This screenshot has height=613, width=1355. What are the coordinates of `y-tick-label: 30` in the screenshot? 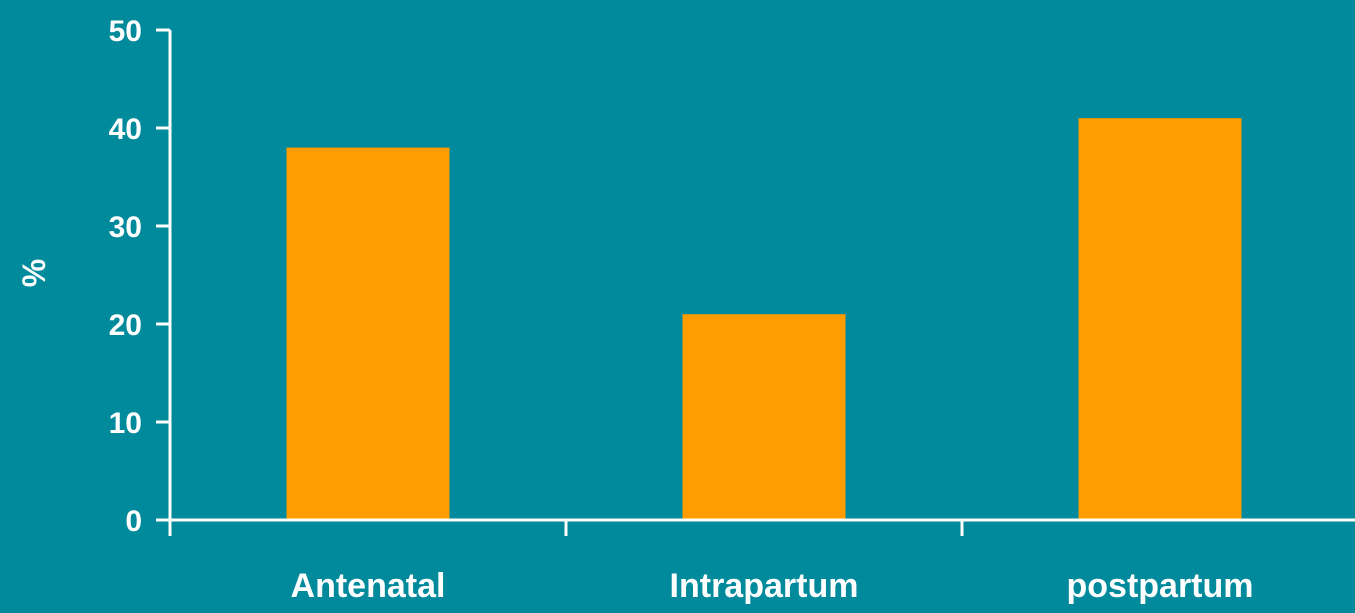 It's located at (125, 227).